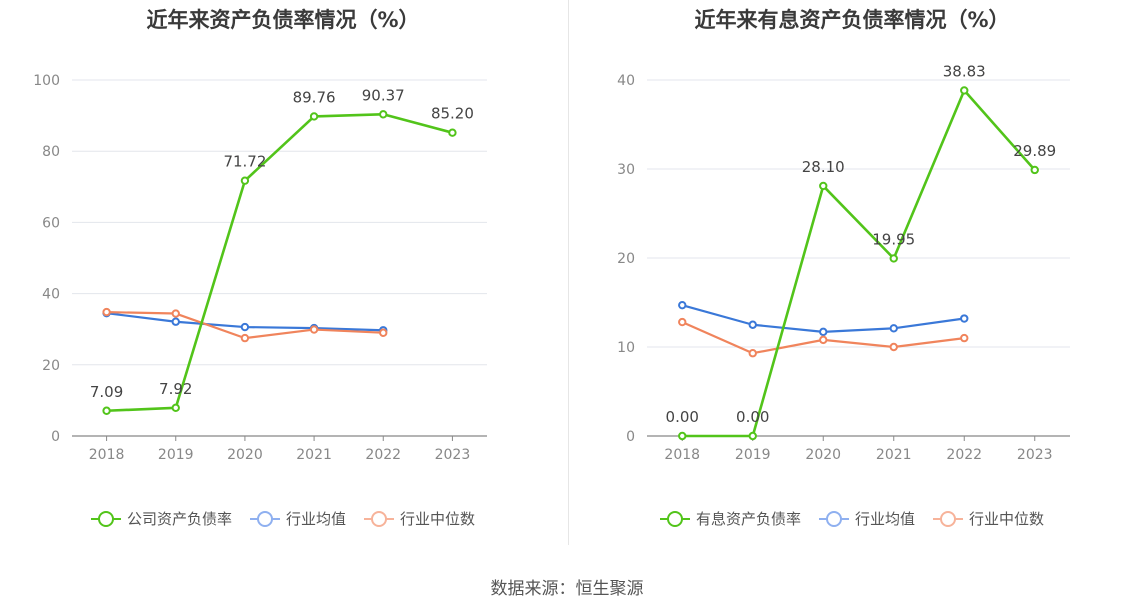 The image size is (1134, 612). I want to click on data-label: 7.92, so click(175, 389).